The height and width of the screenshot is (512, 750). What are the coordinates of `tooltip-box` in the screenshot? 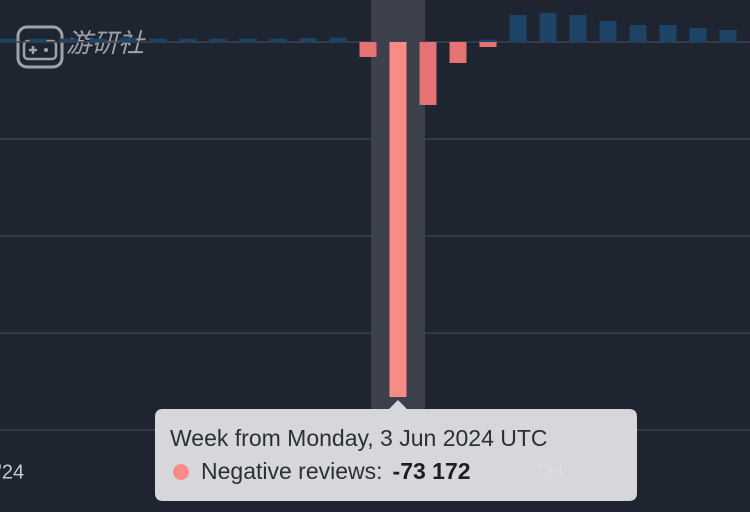 It's located at (396, 450).